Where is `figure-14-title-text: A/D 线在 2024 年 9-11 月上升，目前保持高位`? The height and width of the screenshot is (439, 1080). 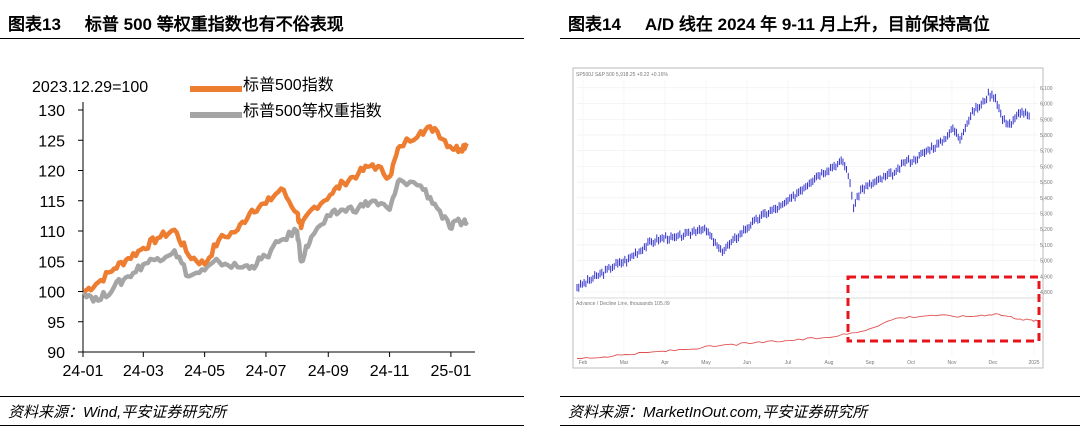
figure-14-title-text: A/D 线在 2024 年 9-11 月上升，目前保持高位 is located at coordinates (817, 24).